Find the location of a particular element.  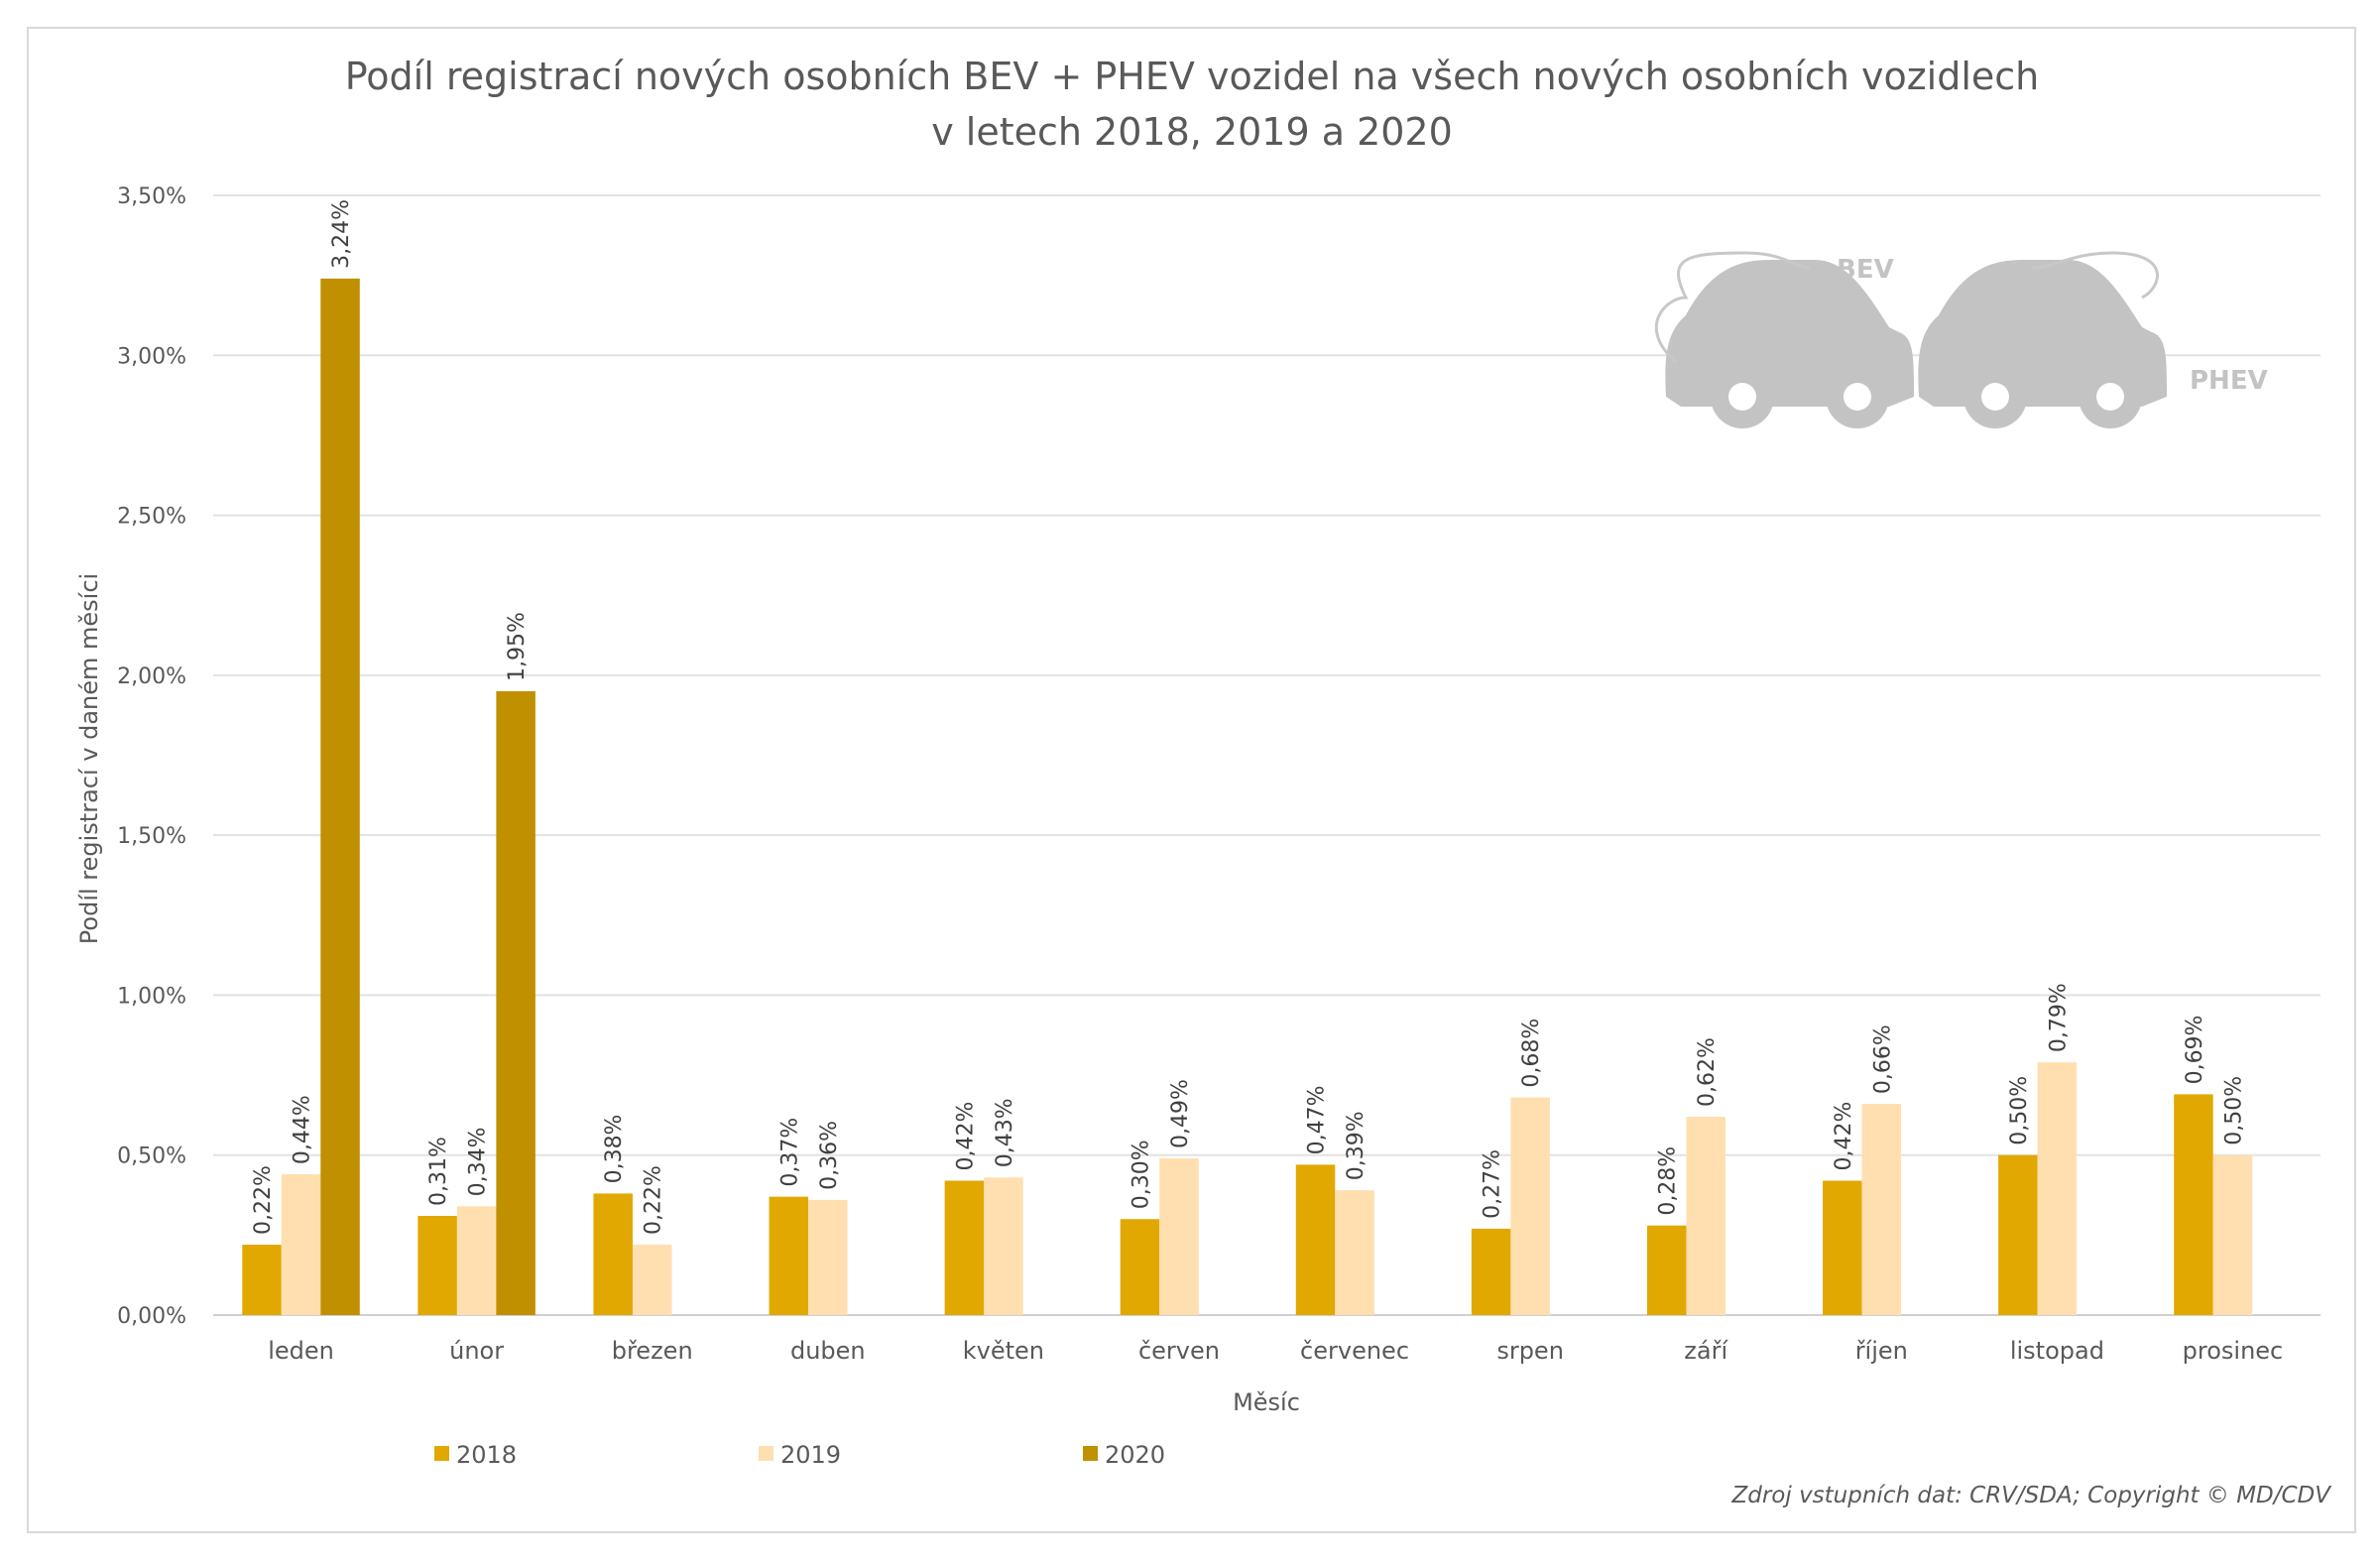

legend-label-2020: 2020 is located at coordinates (1135, 1455).